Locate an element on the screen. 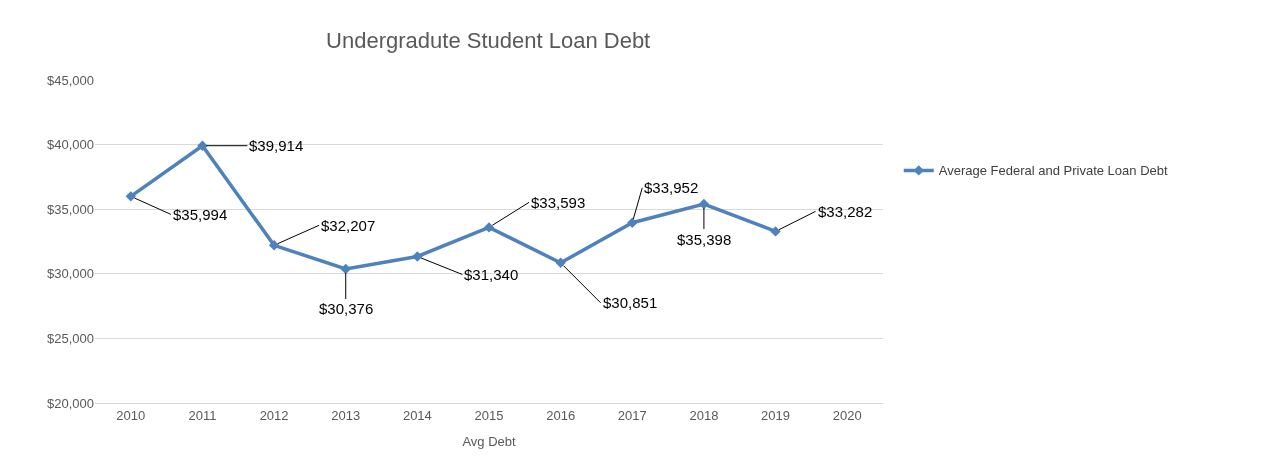 The height and width of the screenshot is (463, 1268). x-axis-title: Avg Debt is located at coordinates (489, 442).